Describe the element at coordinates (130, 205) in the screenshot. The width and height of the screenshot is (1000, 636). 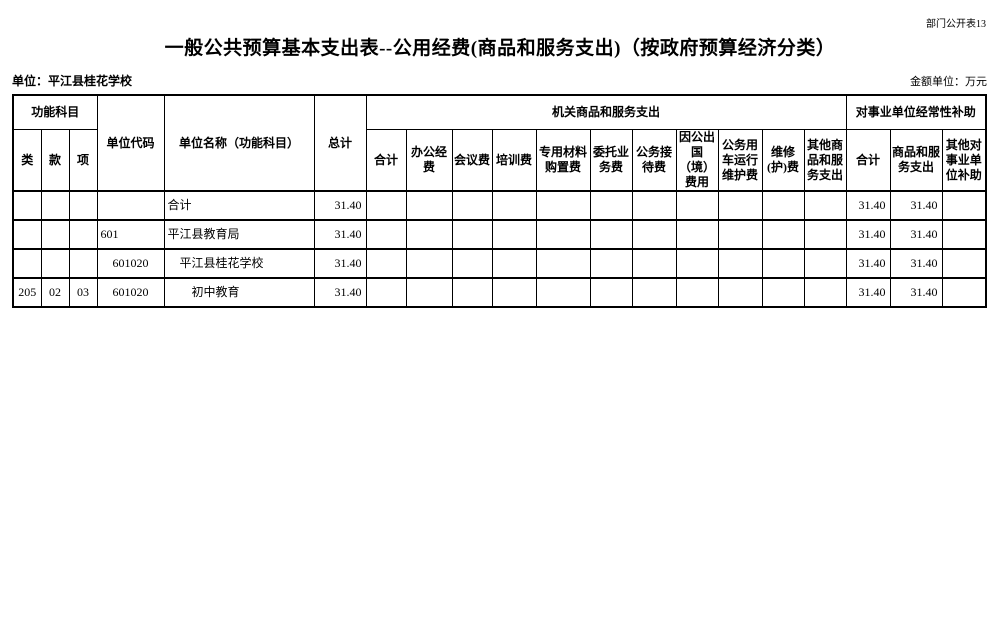
I see `cell-unit-code` at that location.